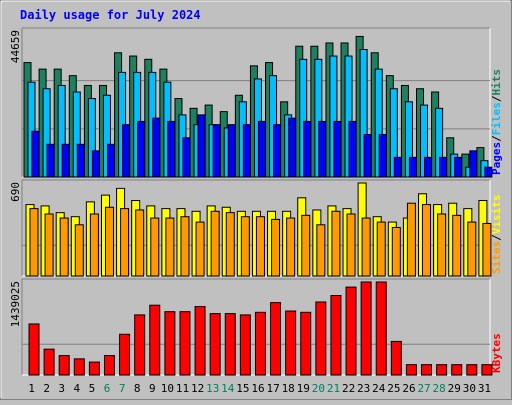  What do you see at coordinates (15, 192) in the screenshot?
I see `y-axis-max-label: 690` at bounding box center [15, 192].